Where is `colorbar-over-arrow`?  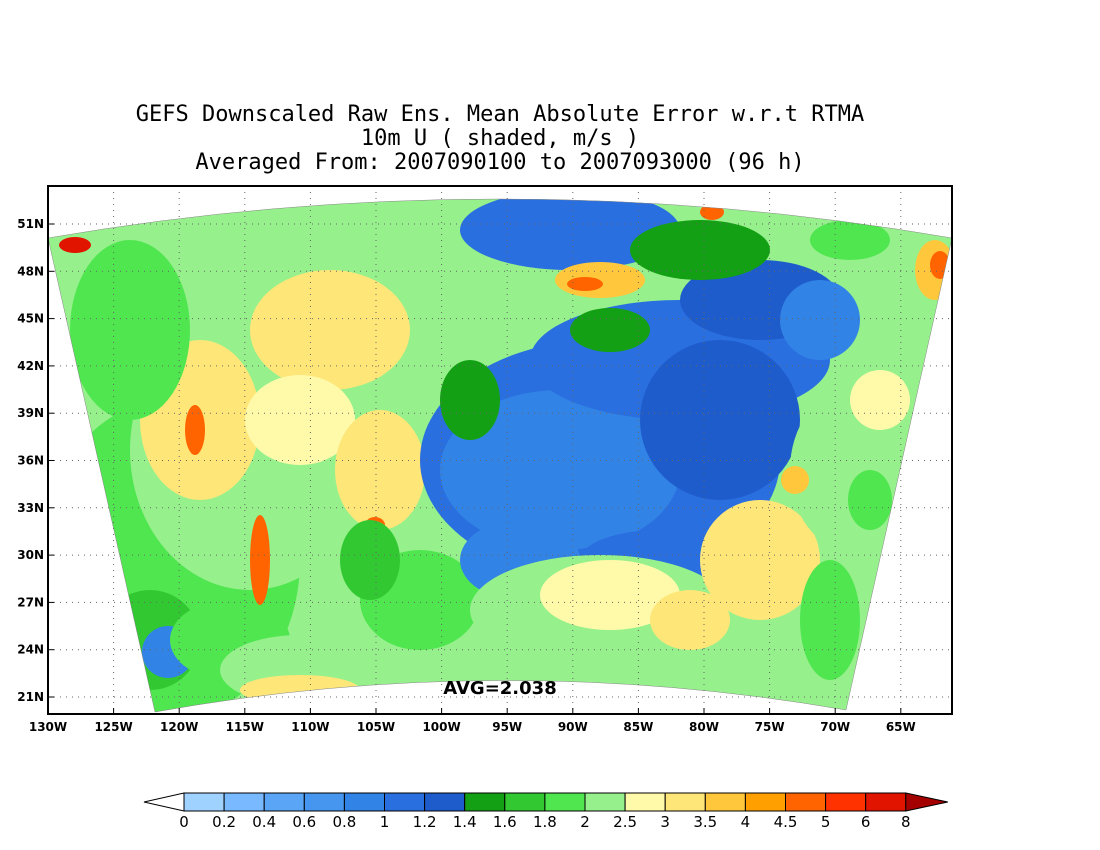 colorbar-over-arrow is located at coordinates (926, 802).